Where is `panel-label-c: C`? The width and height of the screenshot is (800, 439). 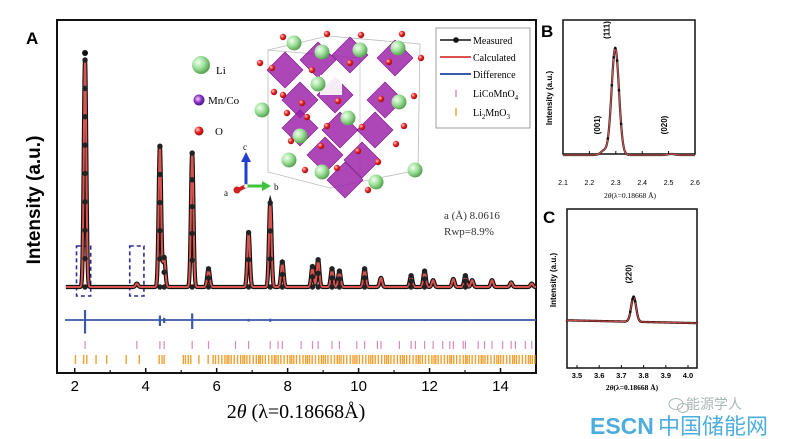 panel-label-c: C is located at coordinates (549, 217).